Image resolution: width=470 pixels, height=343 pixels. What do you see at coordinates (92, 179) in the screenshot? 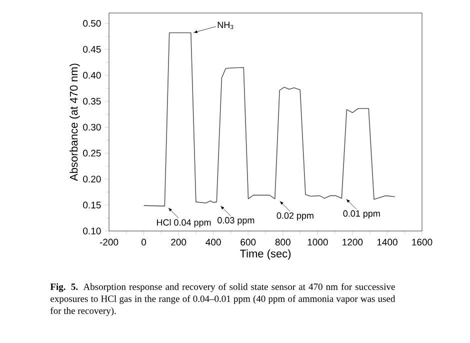
I see `y-tick-label: 0.20` at bounding box center [92, 179].